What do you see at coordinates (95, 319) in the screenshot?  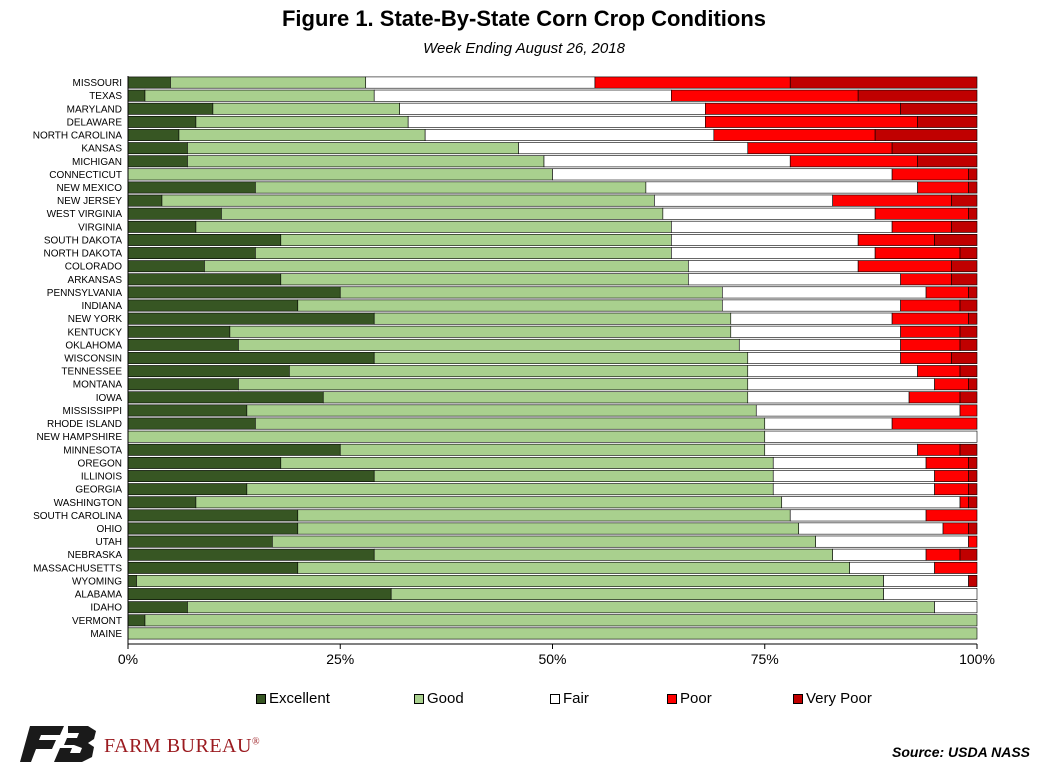 I see `category-label: NEW YORK` at bounding box center [95, 319].